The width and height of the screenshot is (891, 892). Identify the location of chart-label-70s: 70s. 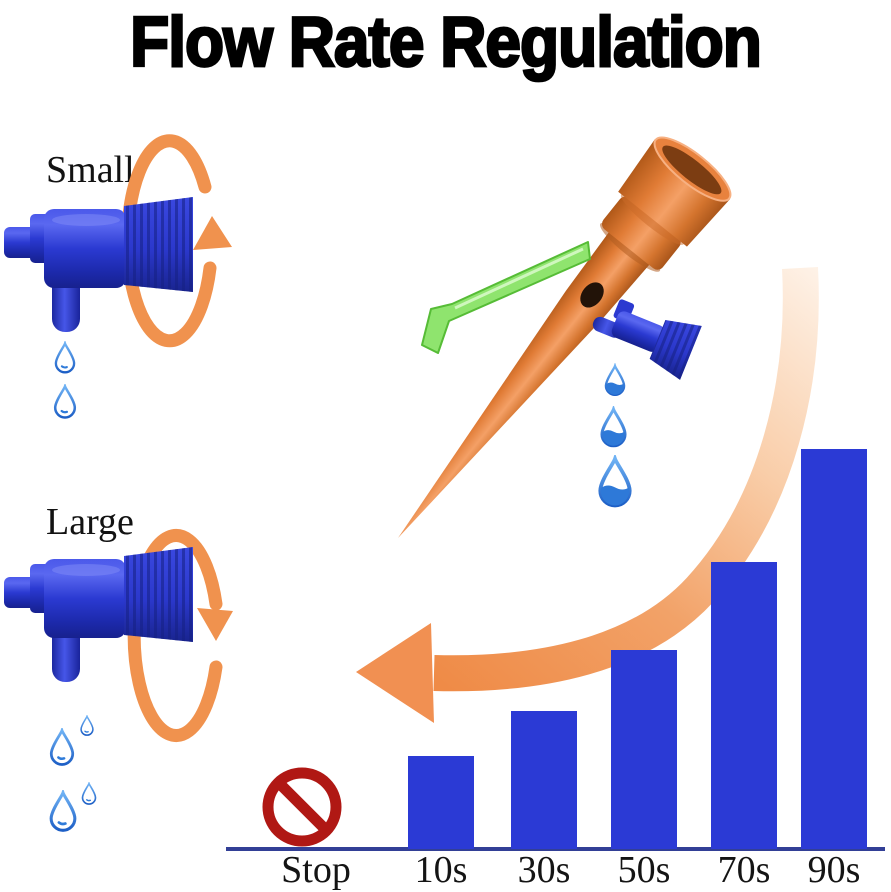
(744, 870).